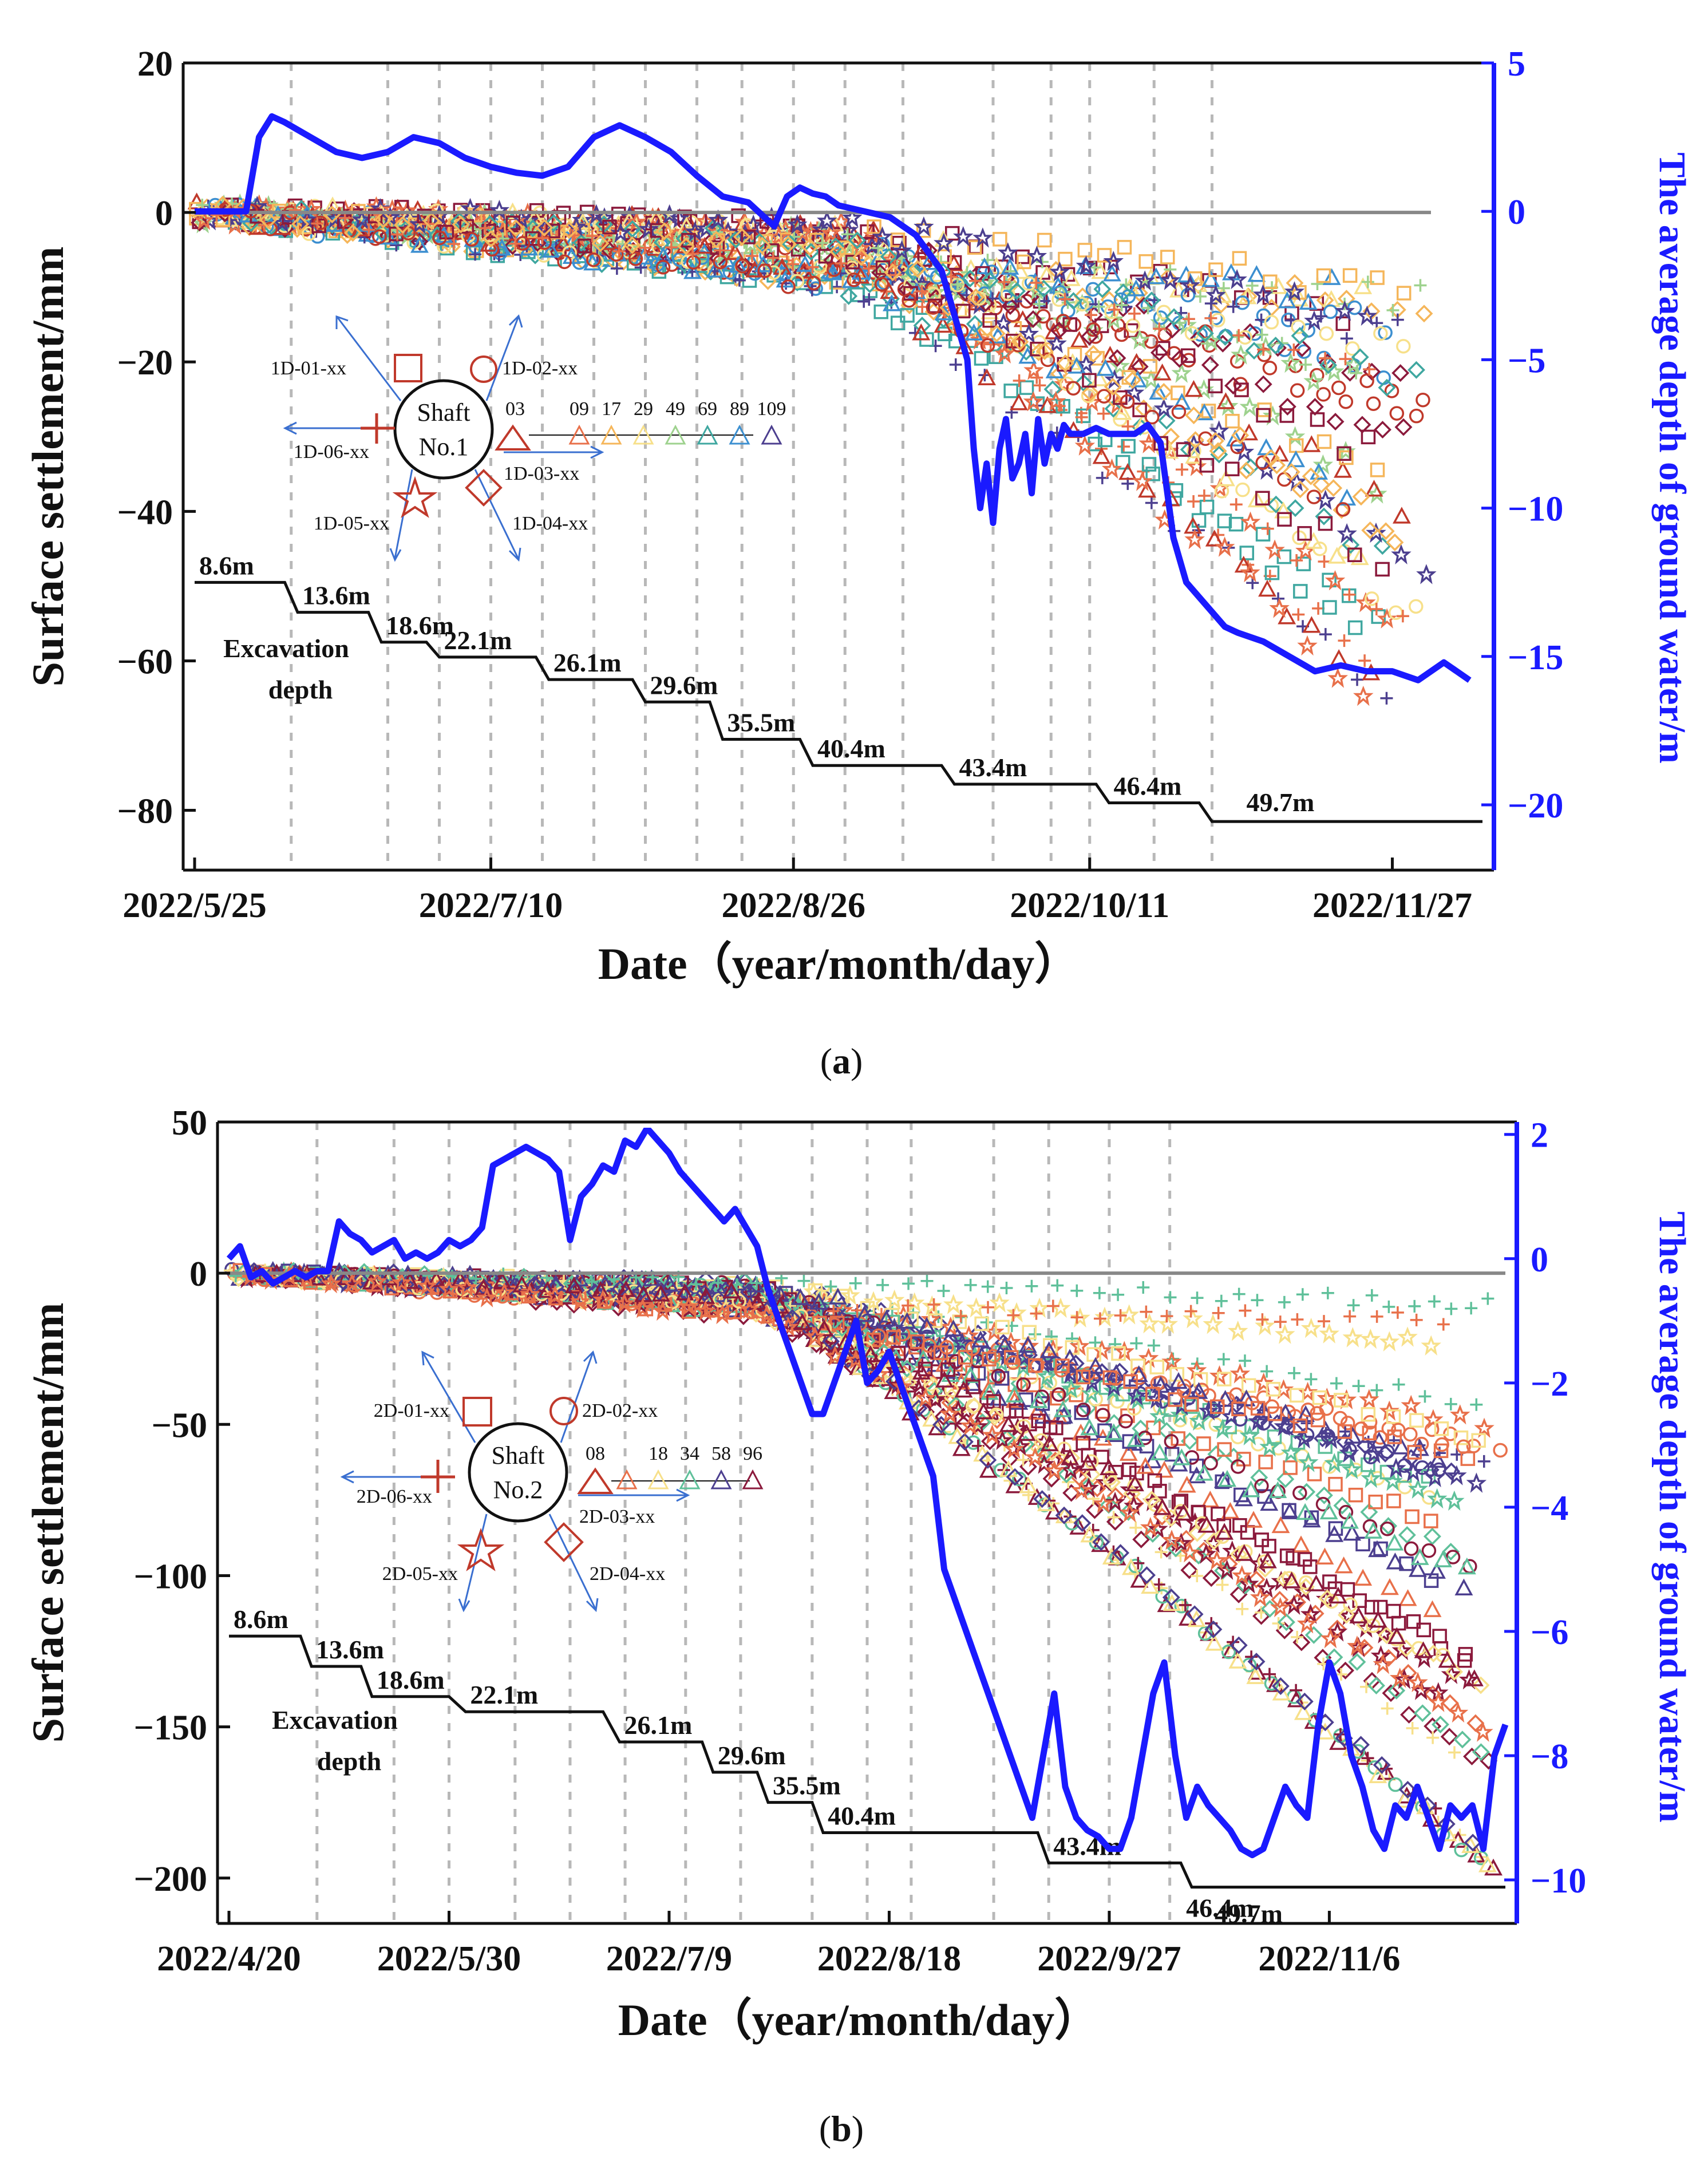 This screenshot has height=2173, width=1708. Describe the element at coordinates (675, 1466) in the screenshot. I see `distance-markers: 08 18 34 58 96` at that location.